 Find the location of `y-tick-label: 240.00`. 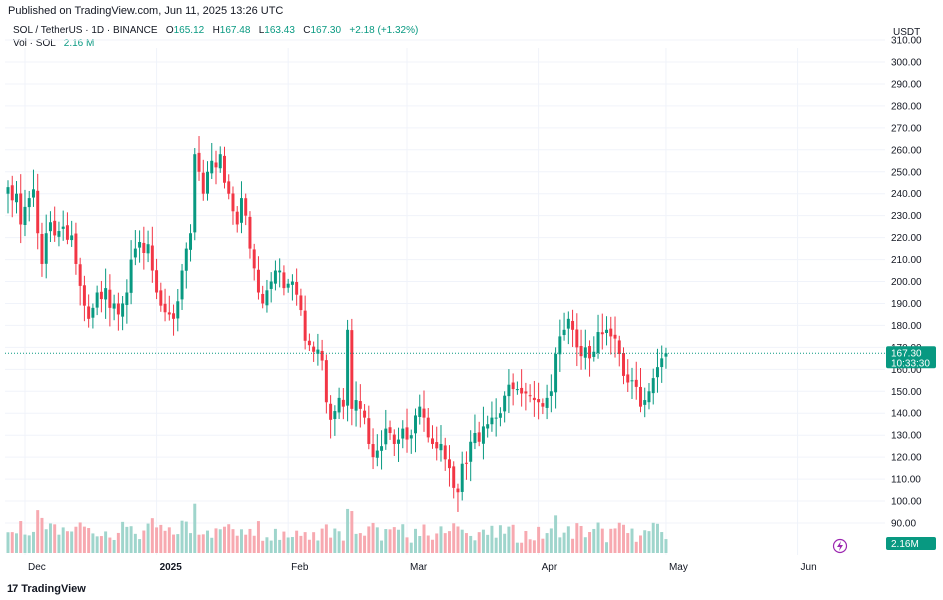

y-tick-label: 240.00 is located at coordinates (906, 194).